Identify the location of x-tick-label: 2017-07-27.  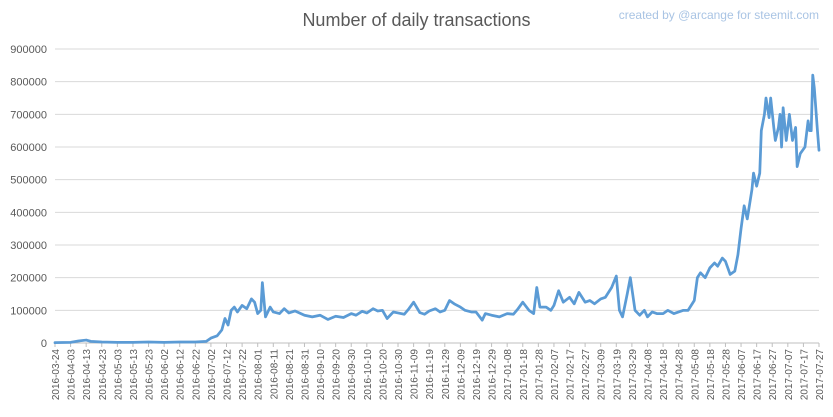
(820, 375).